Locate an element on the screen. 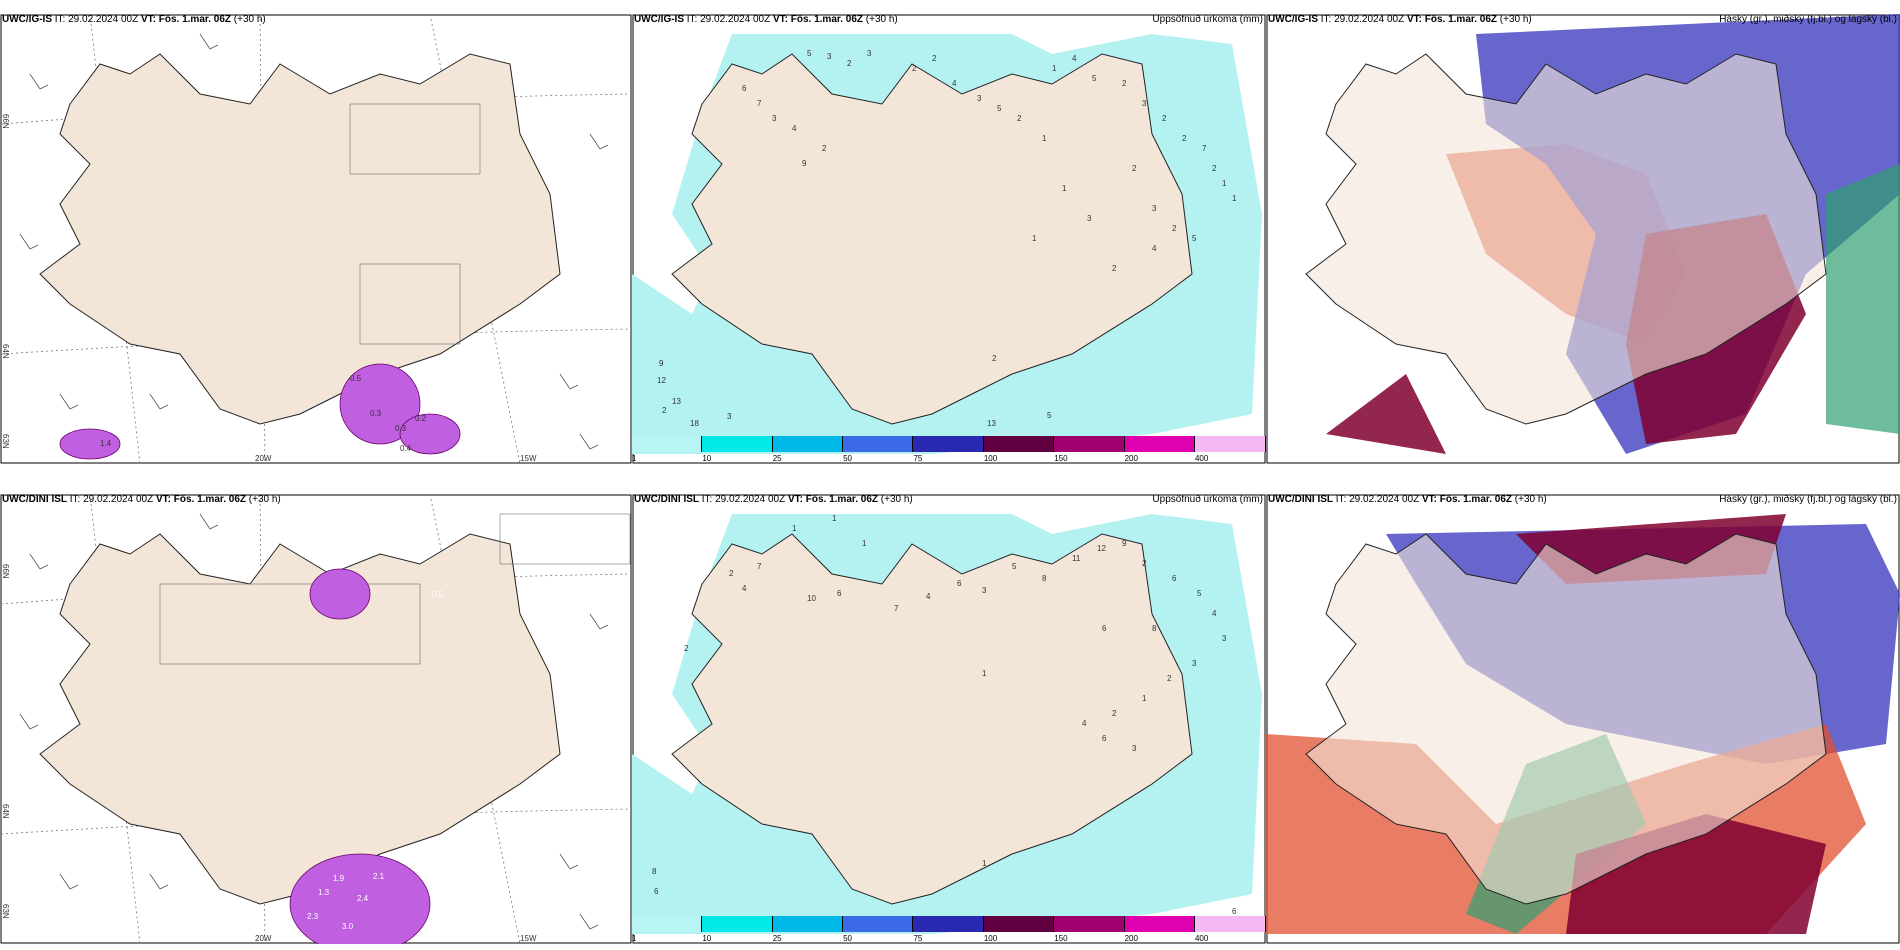 The height and width of the screenshot is (950, 1900). precip-value: 12 is located at coordinates (661, 380).